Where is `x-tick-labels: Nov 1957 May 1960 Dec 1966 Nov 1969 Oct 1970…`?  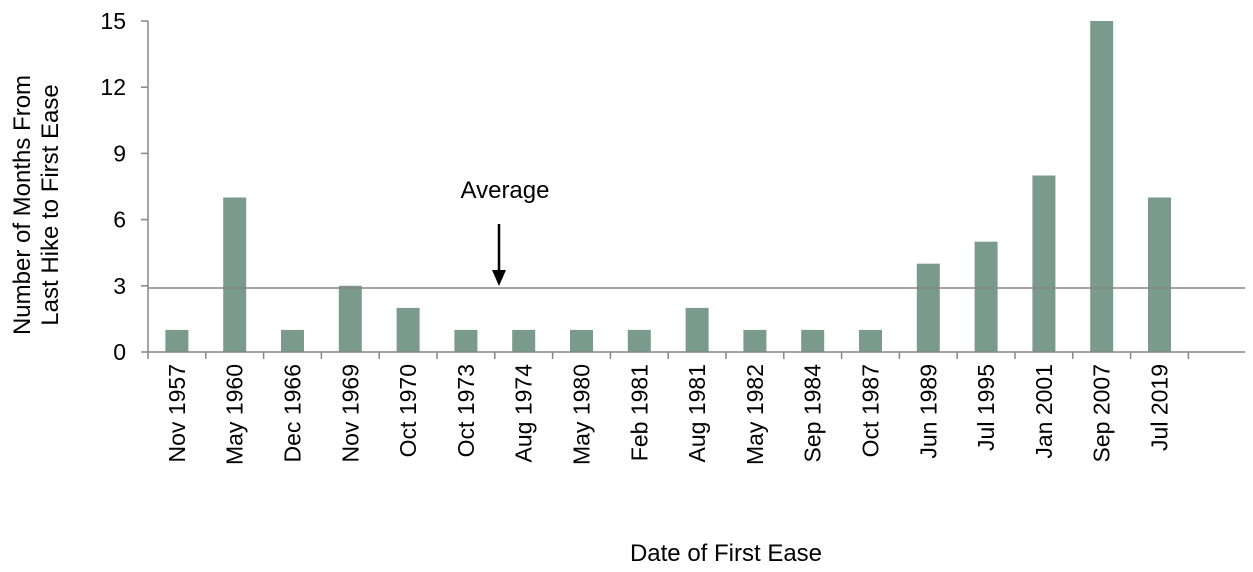
x-tick-labels: Nov 1957 May 1960 Dec 1966 Nov 1969 Oct 1970… is located at coordinates (668, 414).